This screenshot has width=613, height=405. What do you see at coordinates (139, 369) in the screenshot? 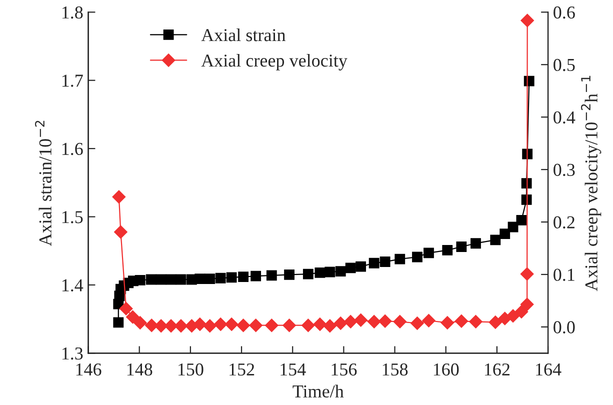
I see `x-tick-label: 148` at bounding box center [139, 369].